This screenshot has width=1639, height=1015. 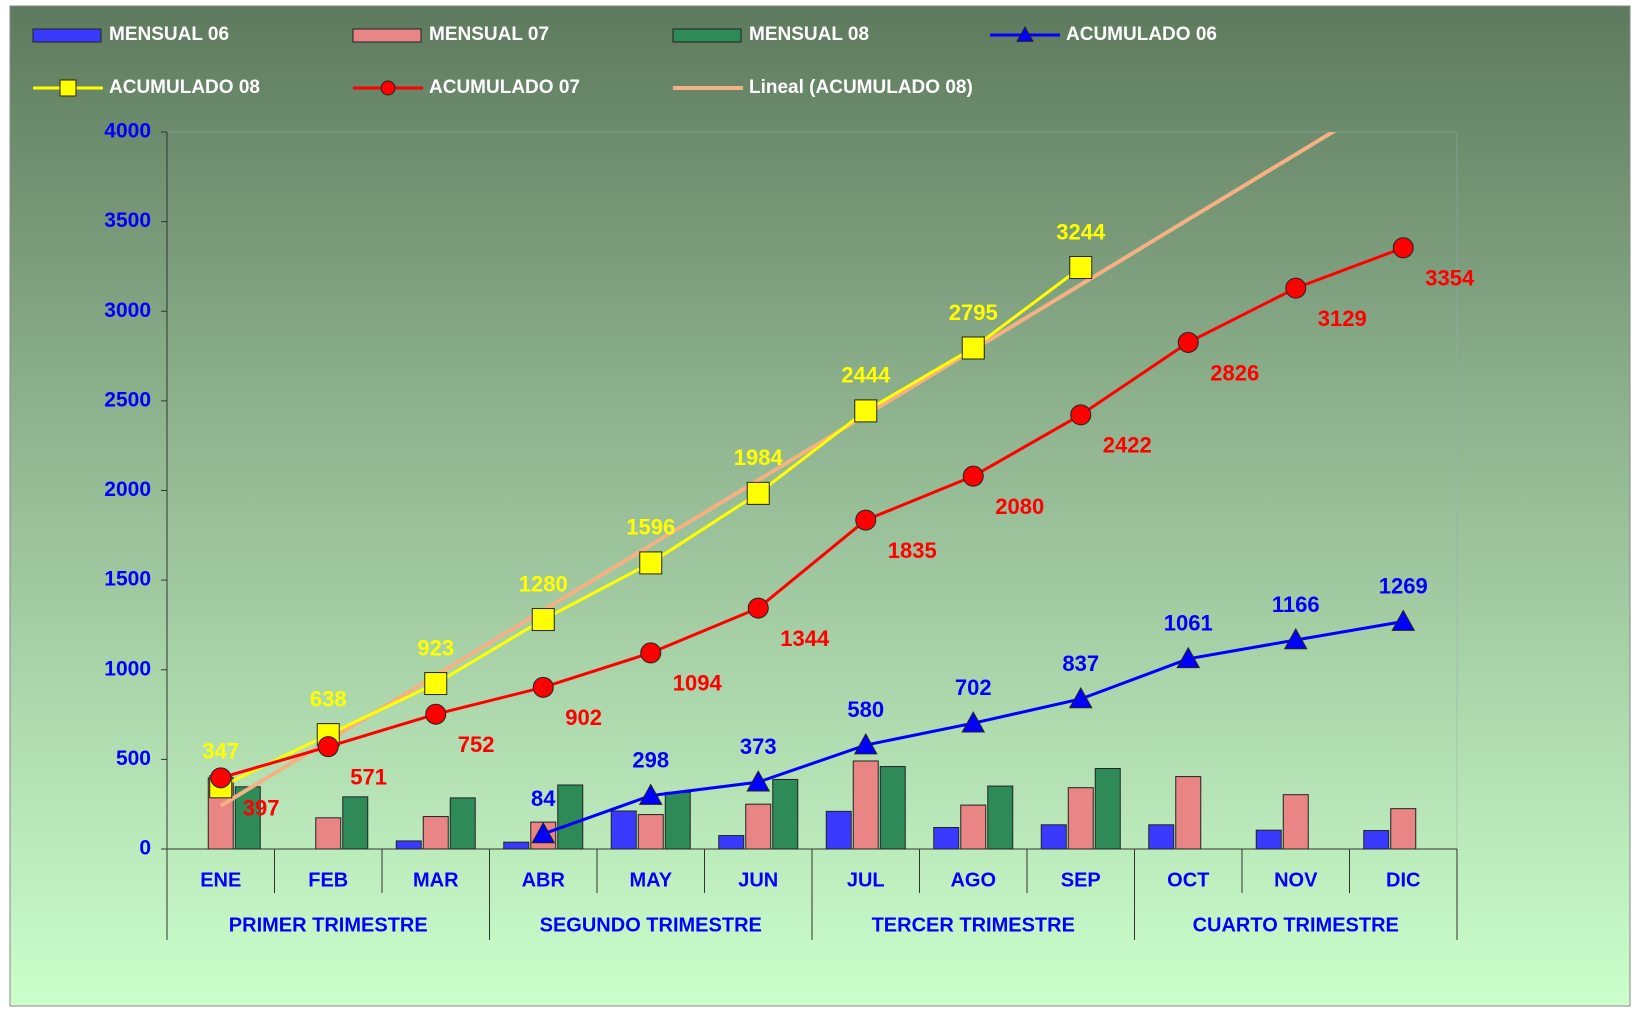 What do you see at coordinates (758, 746) in the screenshot?
I see `data-label: 373` at bounding box center [758, 746].